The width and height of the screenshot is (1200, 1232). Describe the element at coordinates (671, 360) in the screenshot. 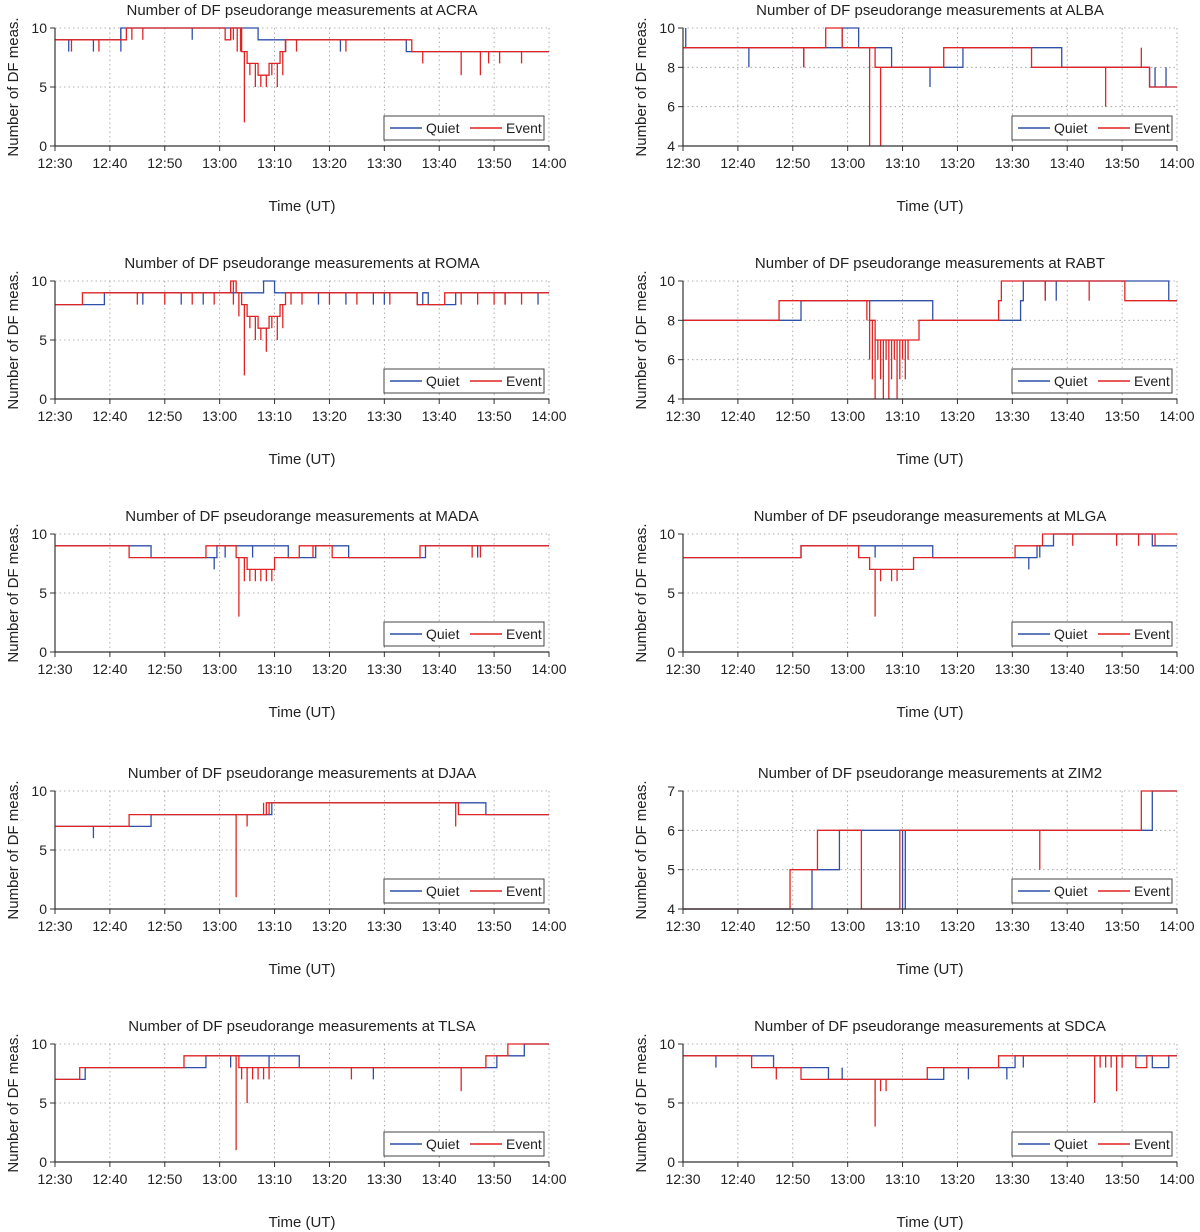

I see `y-tick-label: 6` at that location.